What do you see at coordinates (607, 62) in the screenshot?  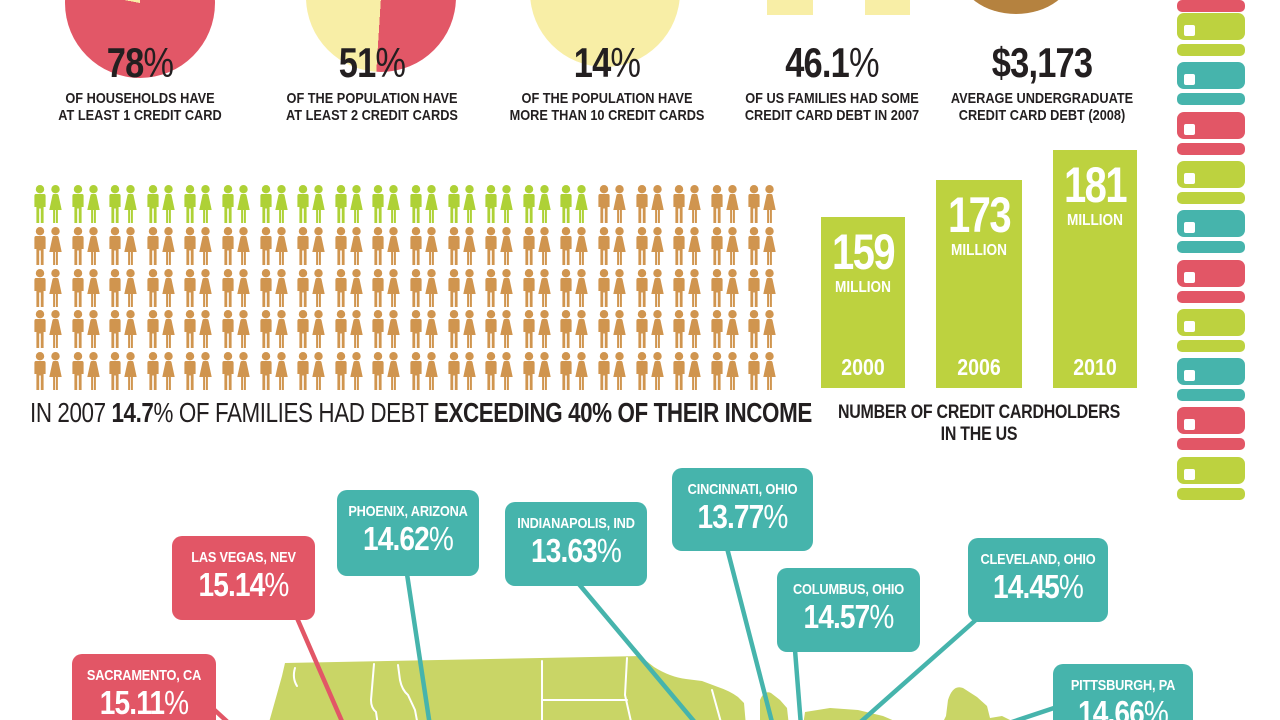 I see `stat-value: 14%` at bounding box center [607, 62].